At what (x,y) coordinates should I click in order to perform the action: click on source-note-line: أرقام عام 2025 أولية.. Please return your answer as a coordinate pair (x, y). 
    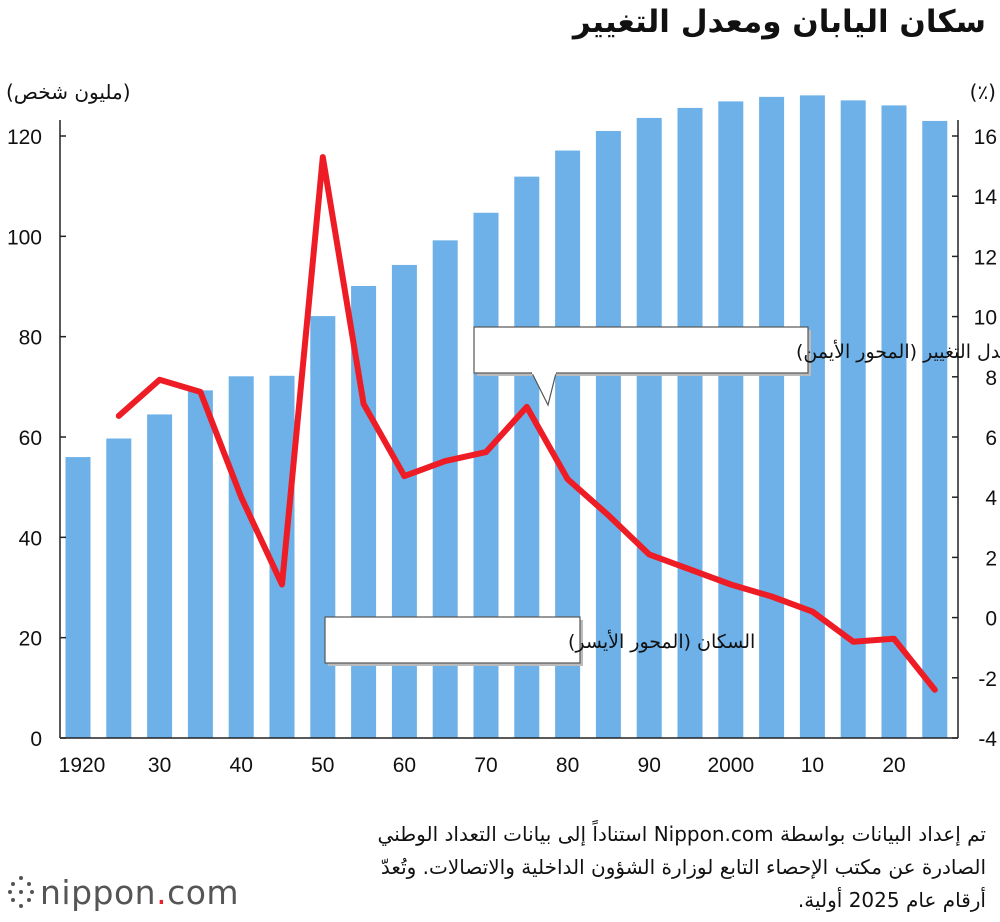
    Looking at the image, I should click on (891, 900).